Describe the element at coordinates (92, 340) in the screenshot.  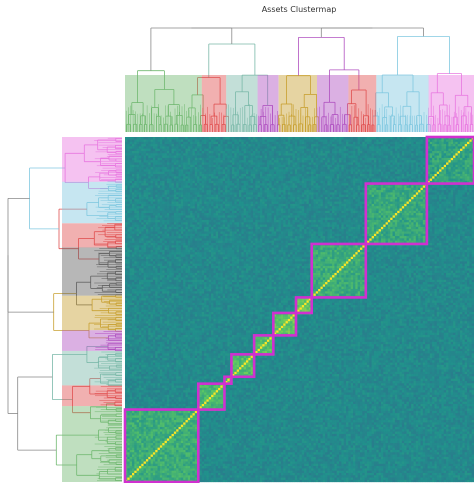
I see `left-cluster-band` at that location.